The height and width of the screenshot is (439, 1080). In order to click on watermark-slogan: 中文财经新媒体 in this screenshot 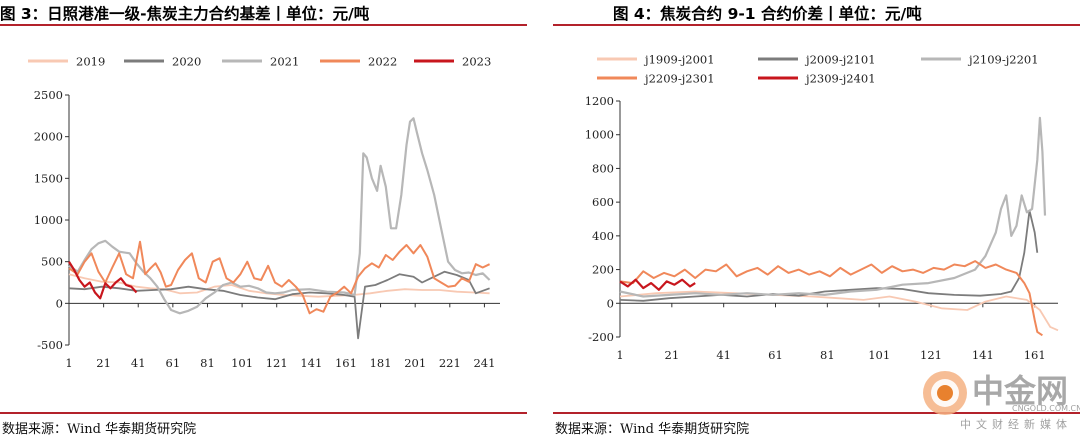, I will do `click(1016, 424)`.